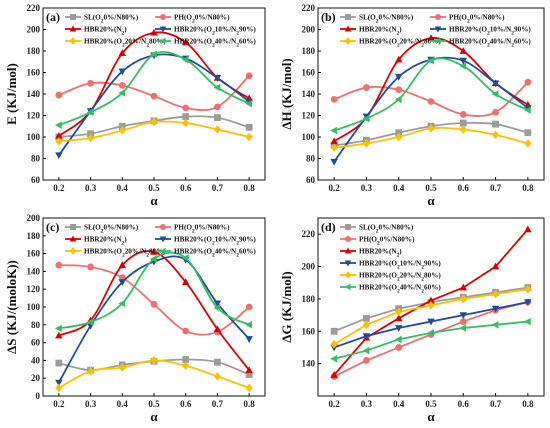 The image size is (550, 428). What do you see at coordinates (431, 138) in the screenshot?
I see `series-o220` at bounding box center [431, 138].